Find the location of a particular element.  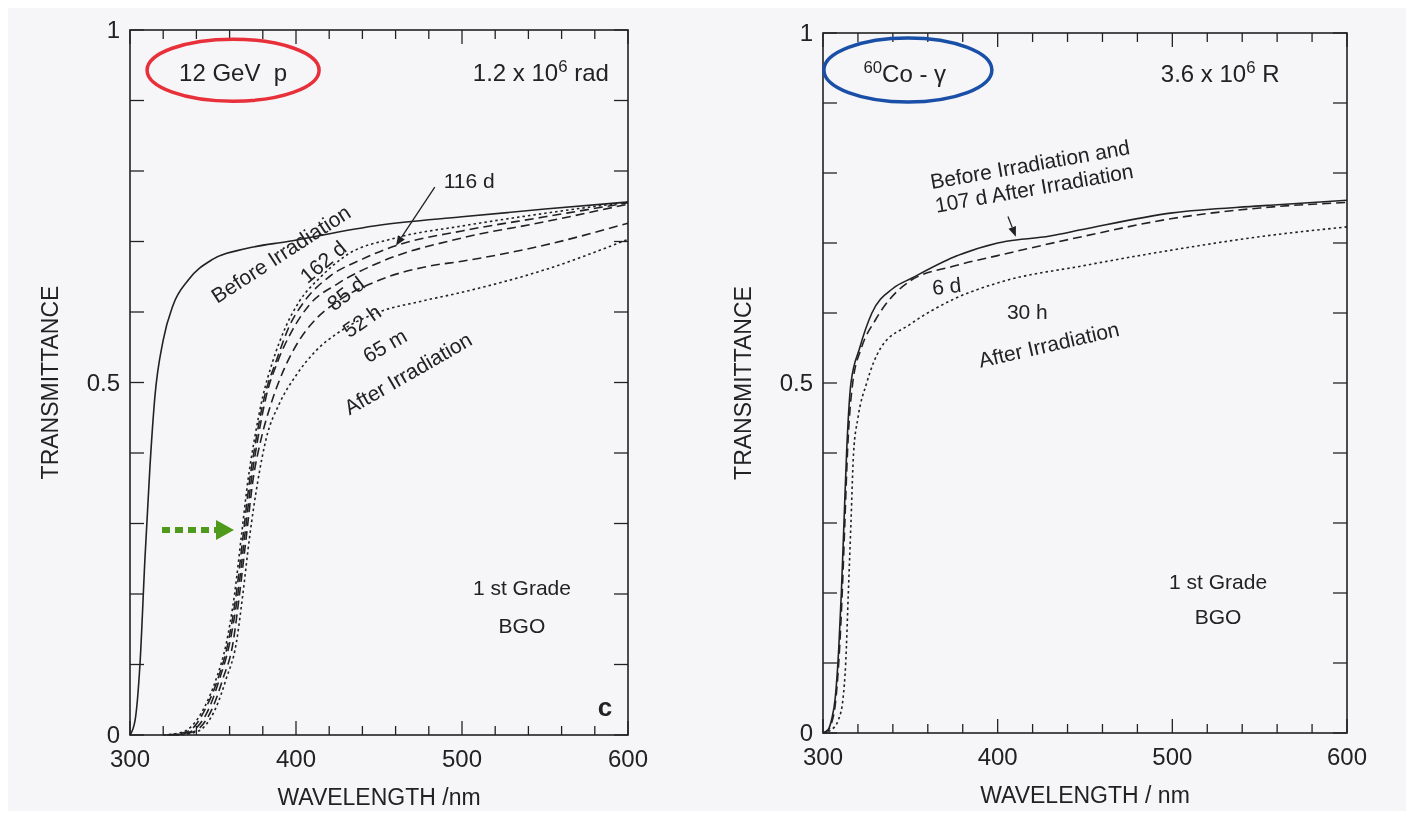

series-label: 116 d is located at coordinates (469, 180).